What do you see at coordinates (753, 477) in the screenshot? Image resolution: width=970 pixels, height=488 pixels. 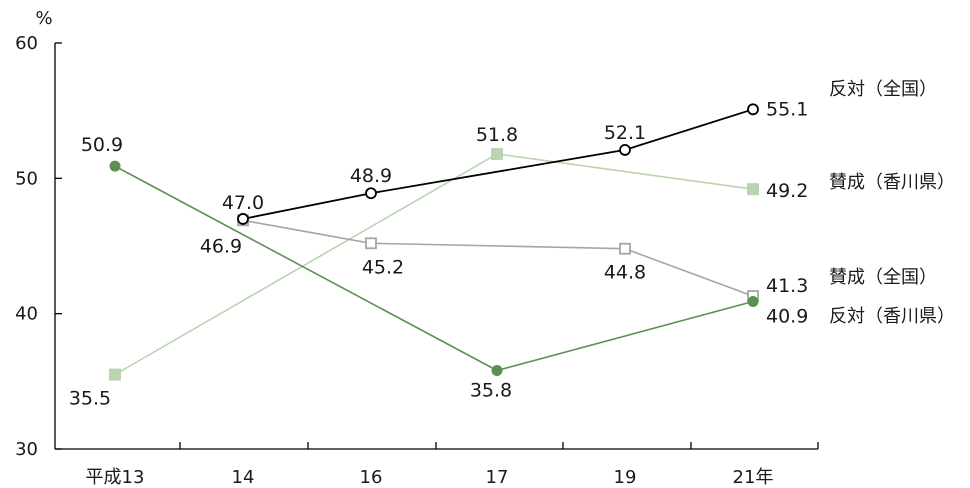 I see `x-tick-label: 21年` at bounding box center [753, 477].